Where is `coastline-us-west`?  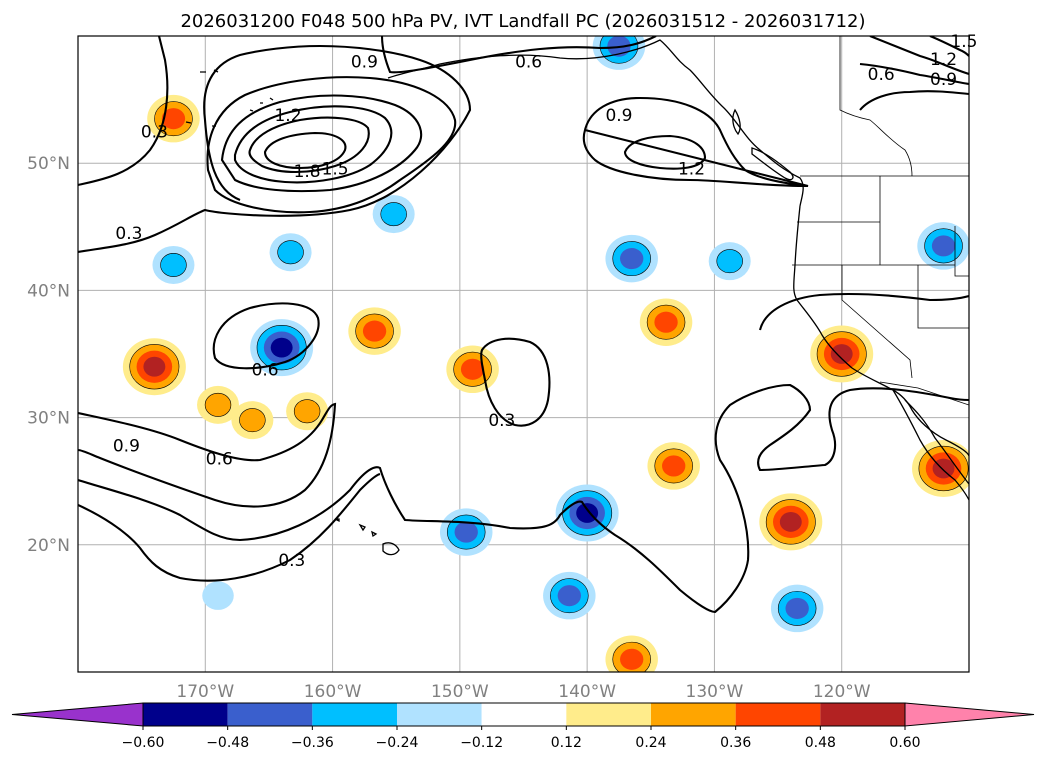
coastline-us-west is located at coordinates (881, 331).